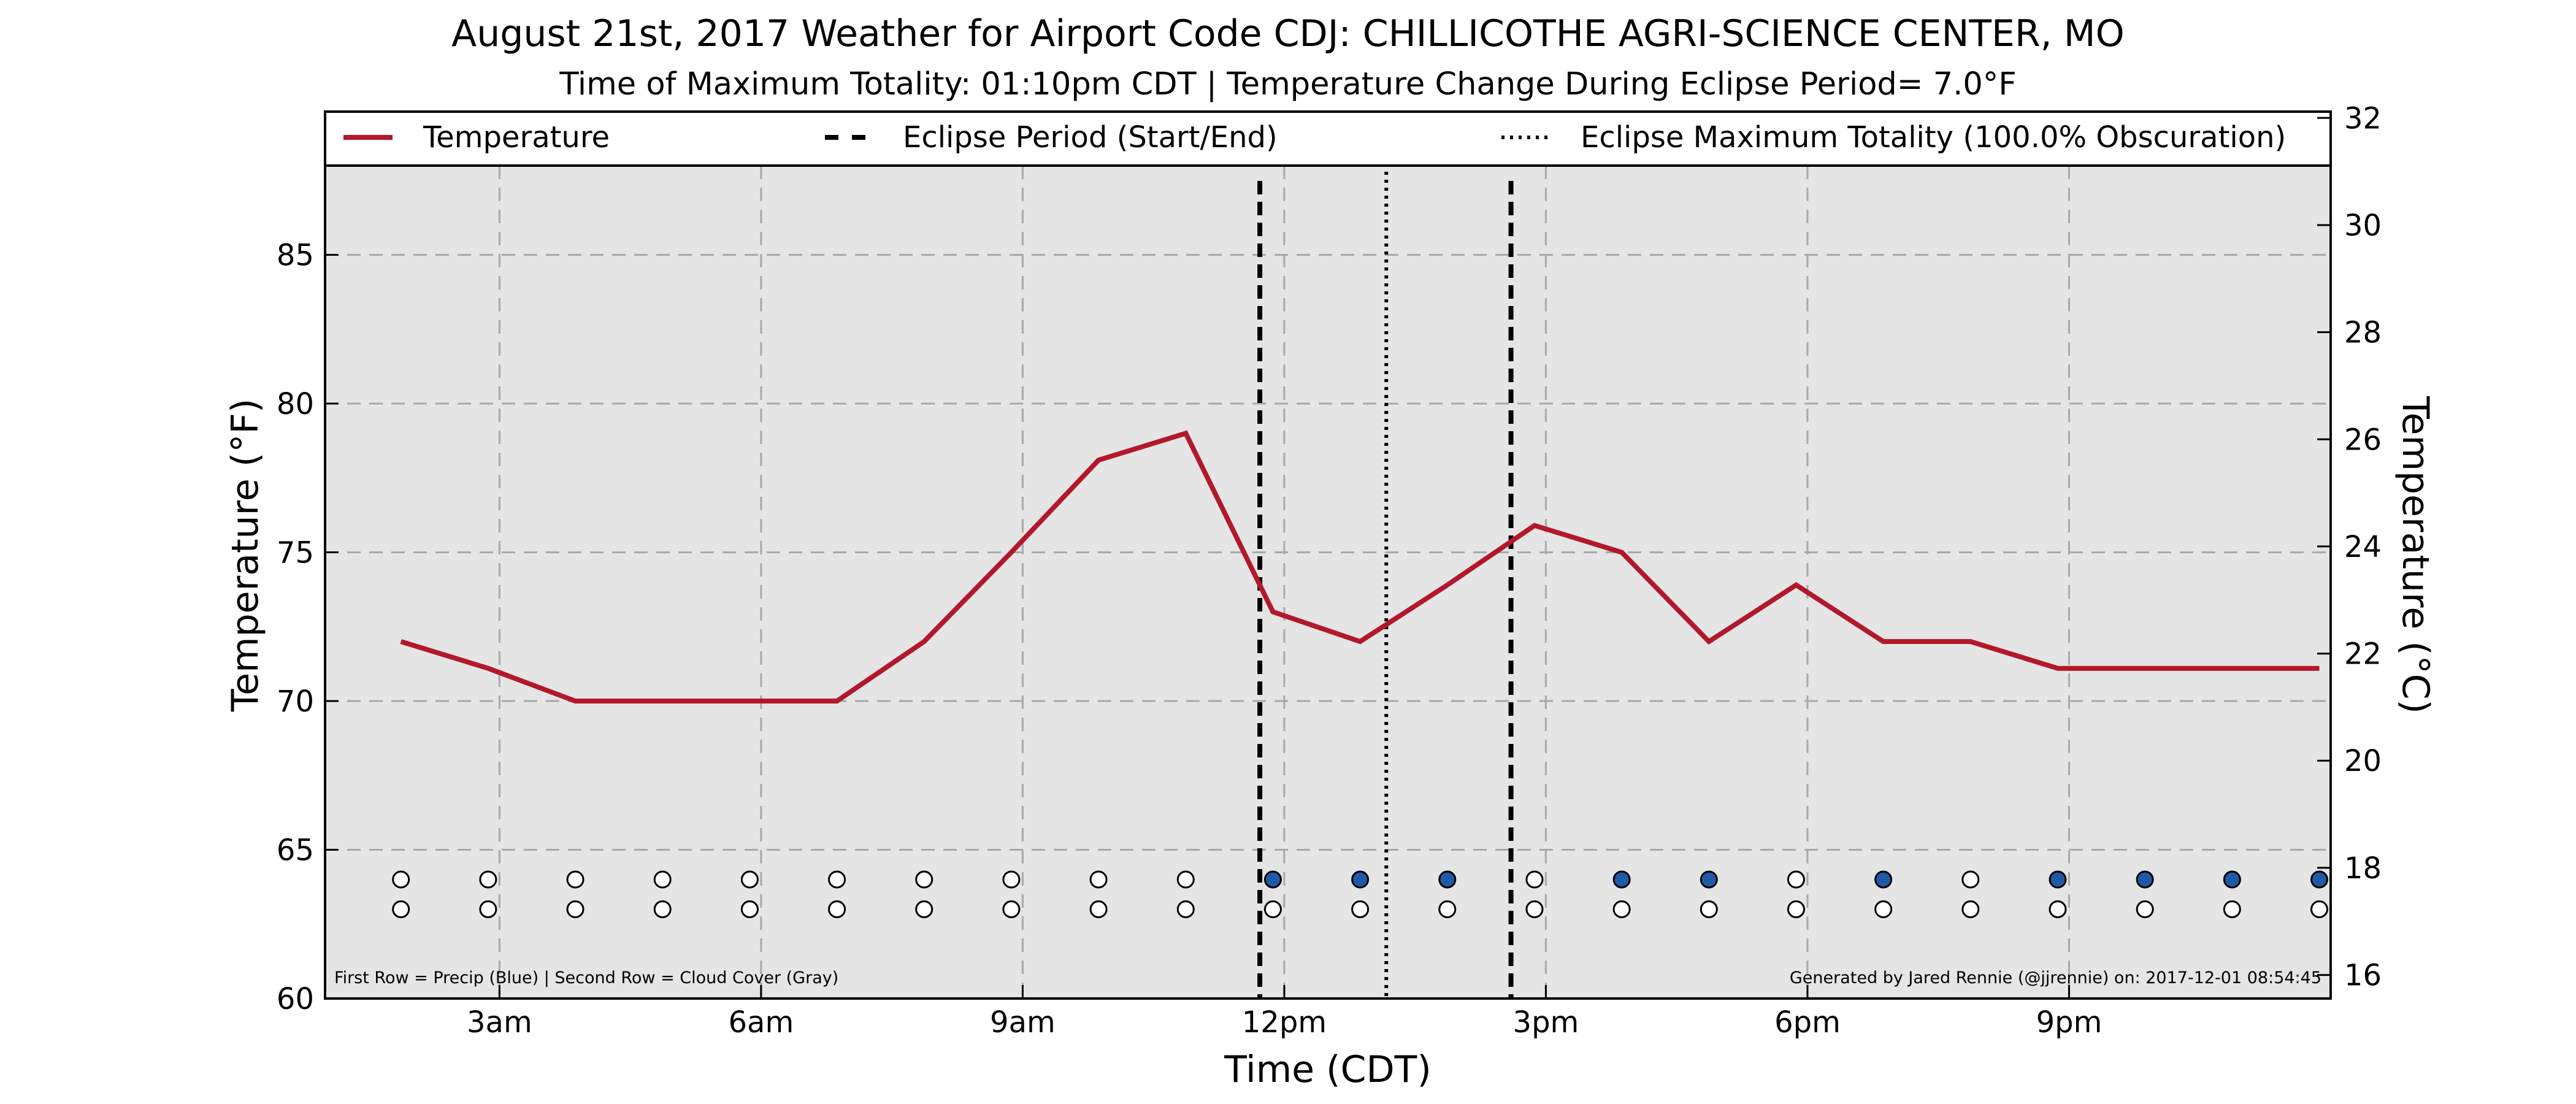 The image size is (2576, 1104). I want to click on y-tick-label: 60, so click(295, 999).